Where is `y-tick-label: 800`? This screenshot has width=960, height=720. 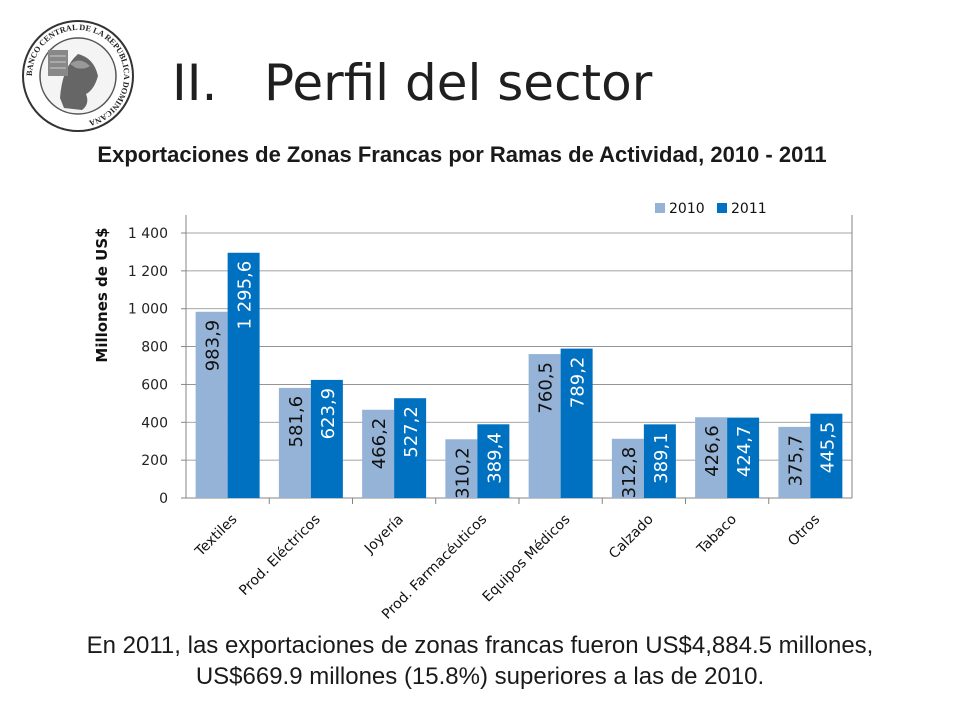 y-tick-label: 800 is located at coordinates (154, 348).